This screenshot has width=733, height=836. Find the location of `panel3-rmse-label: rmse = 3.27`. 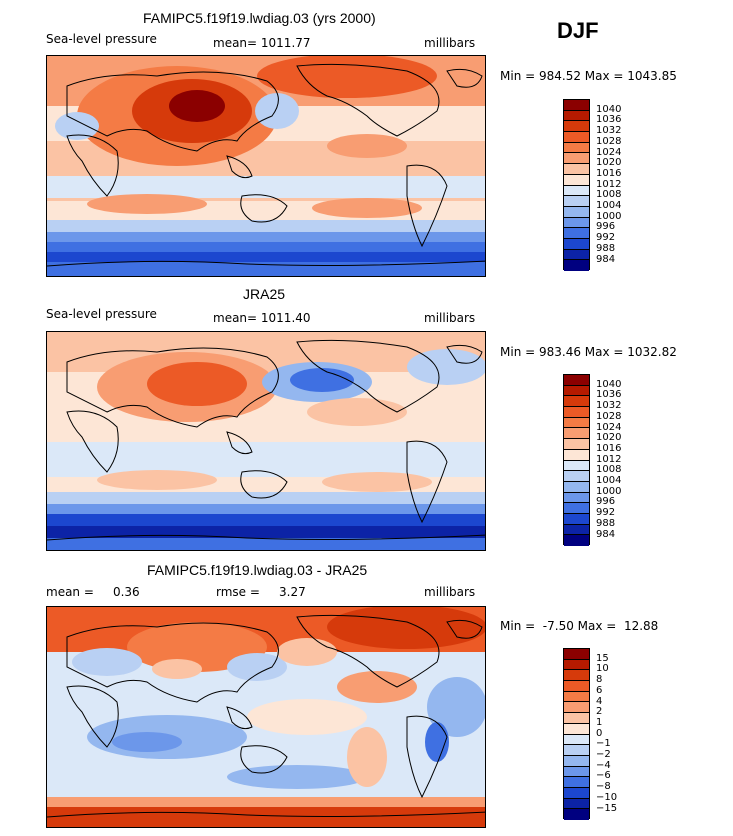

panel3-rmse-label: rmse = 3.27 is located at coordinates (261, 592).